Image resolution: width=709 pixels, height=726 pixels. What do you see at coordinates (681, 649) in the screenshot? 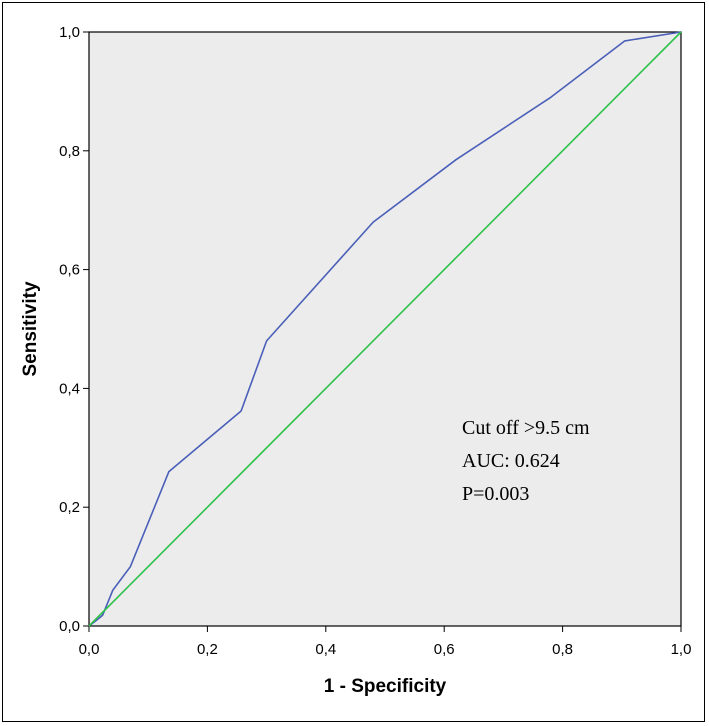
I see `x-tick-label: 1,0` at bounding box center [681, 649].